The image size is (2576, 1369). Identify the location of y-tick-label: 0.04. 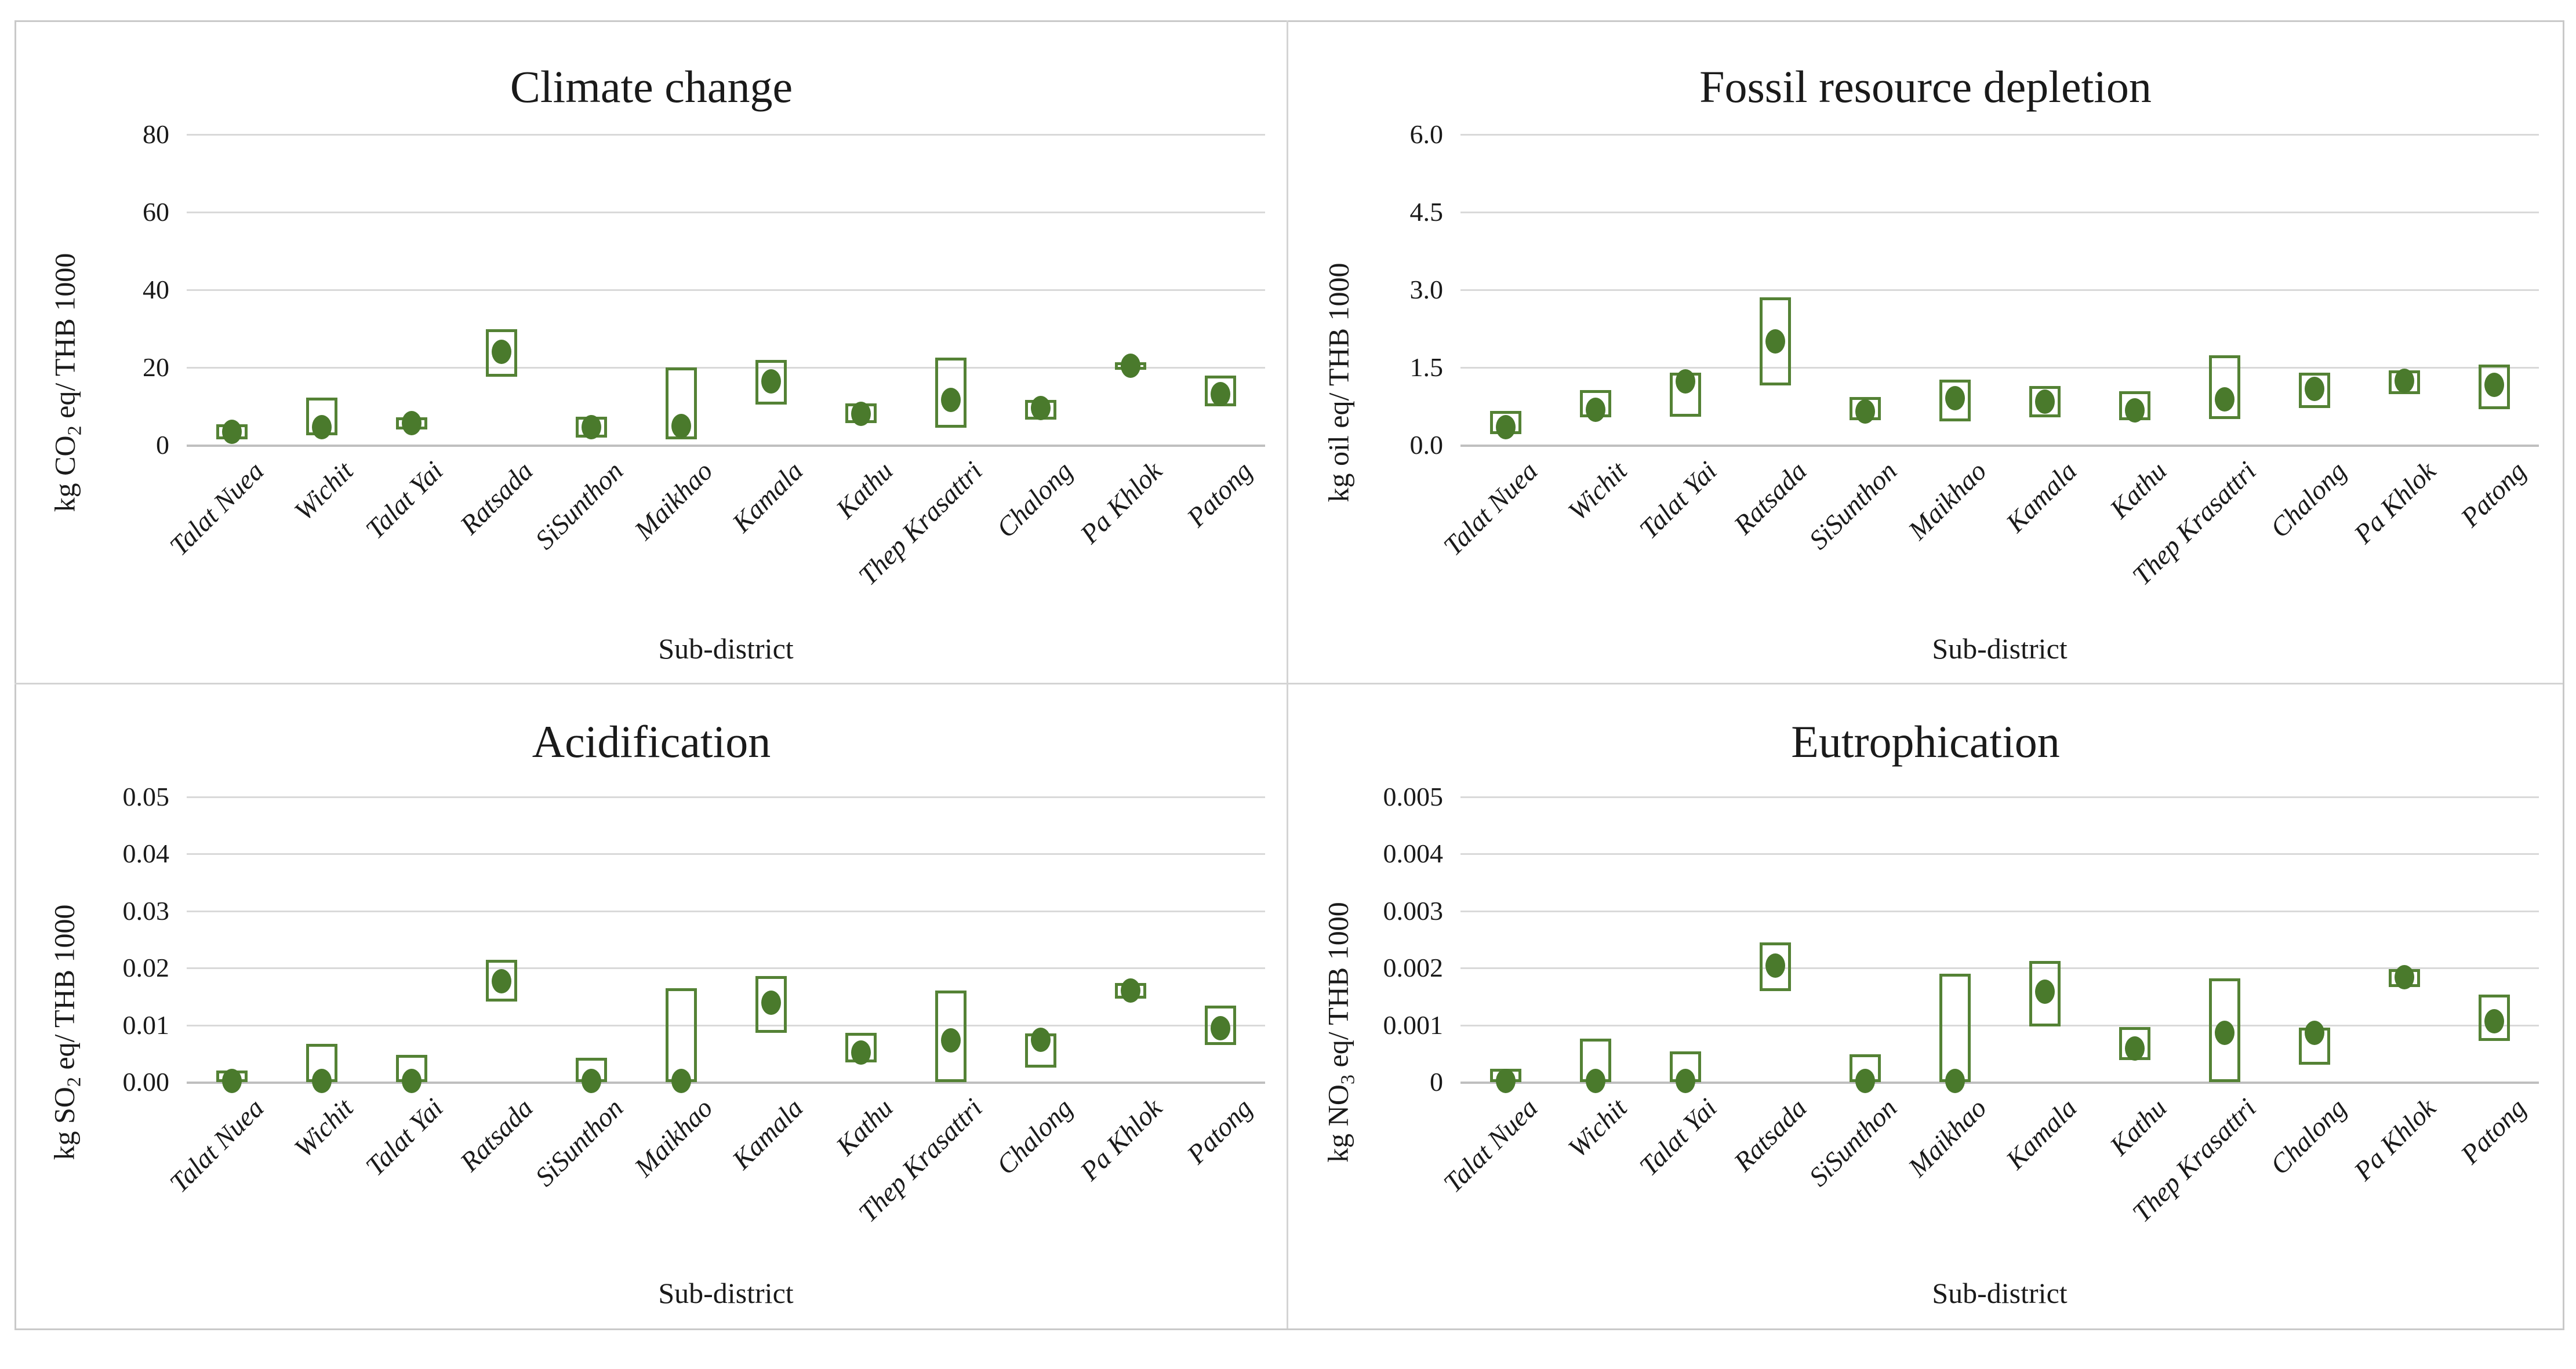
(146, 854).